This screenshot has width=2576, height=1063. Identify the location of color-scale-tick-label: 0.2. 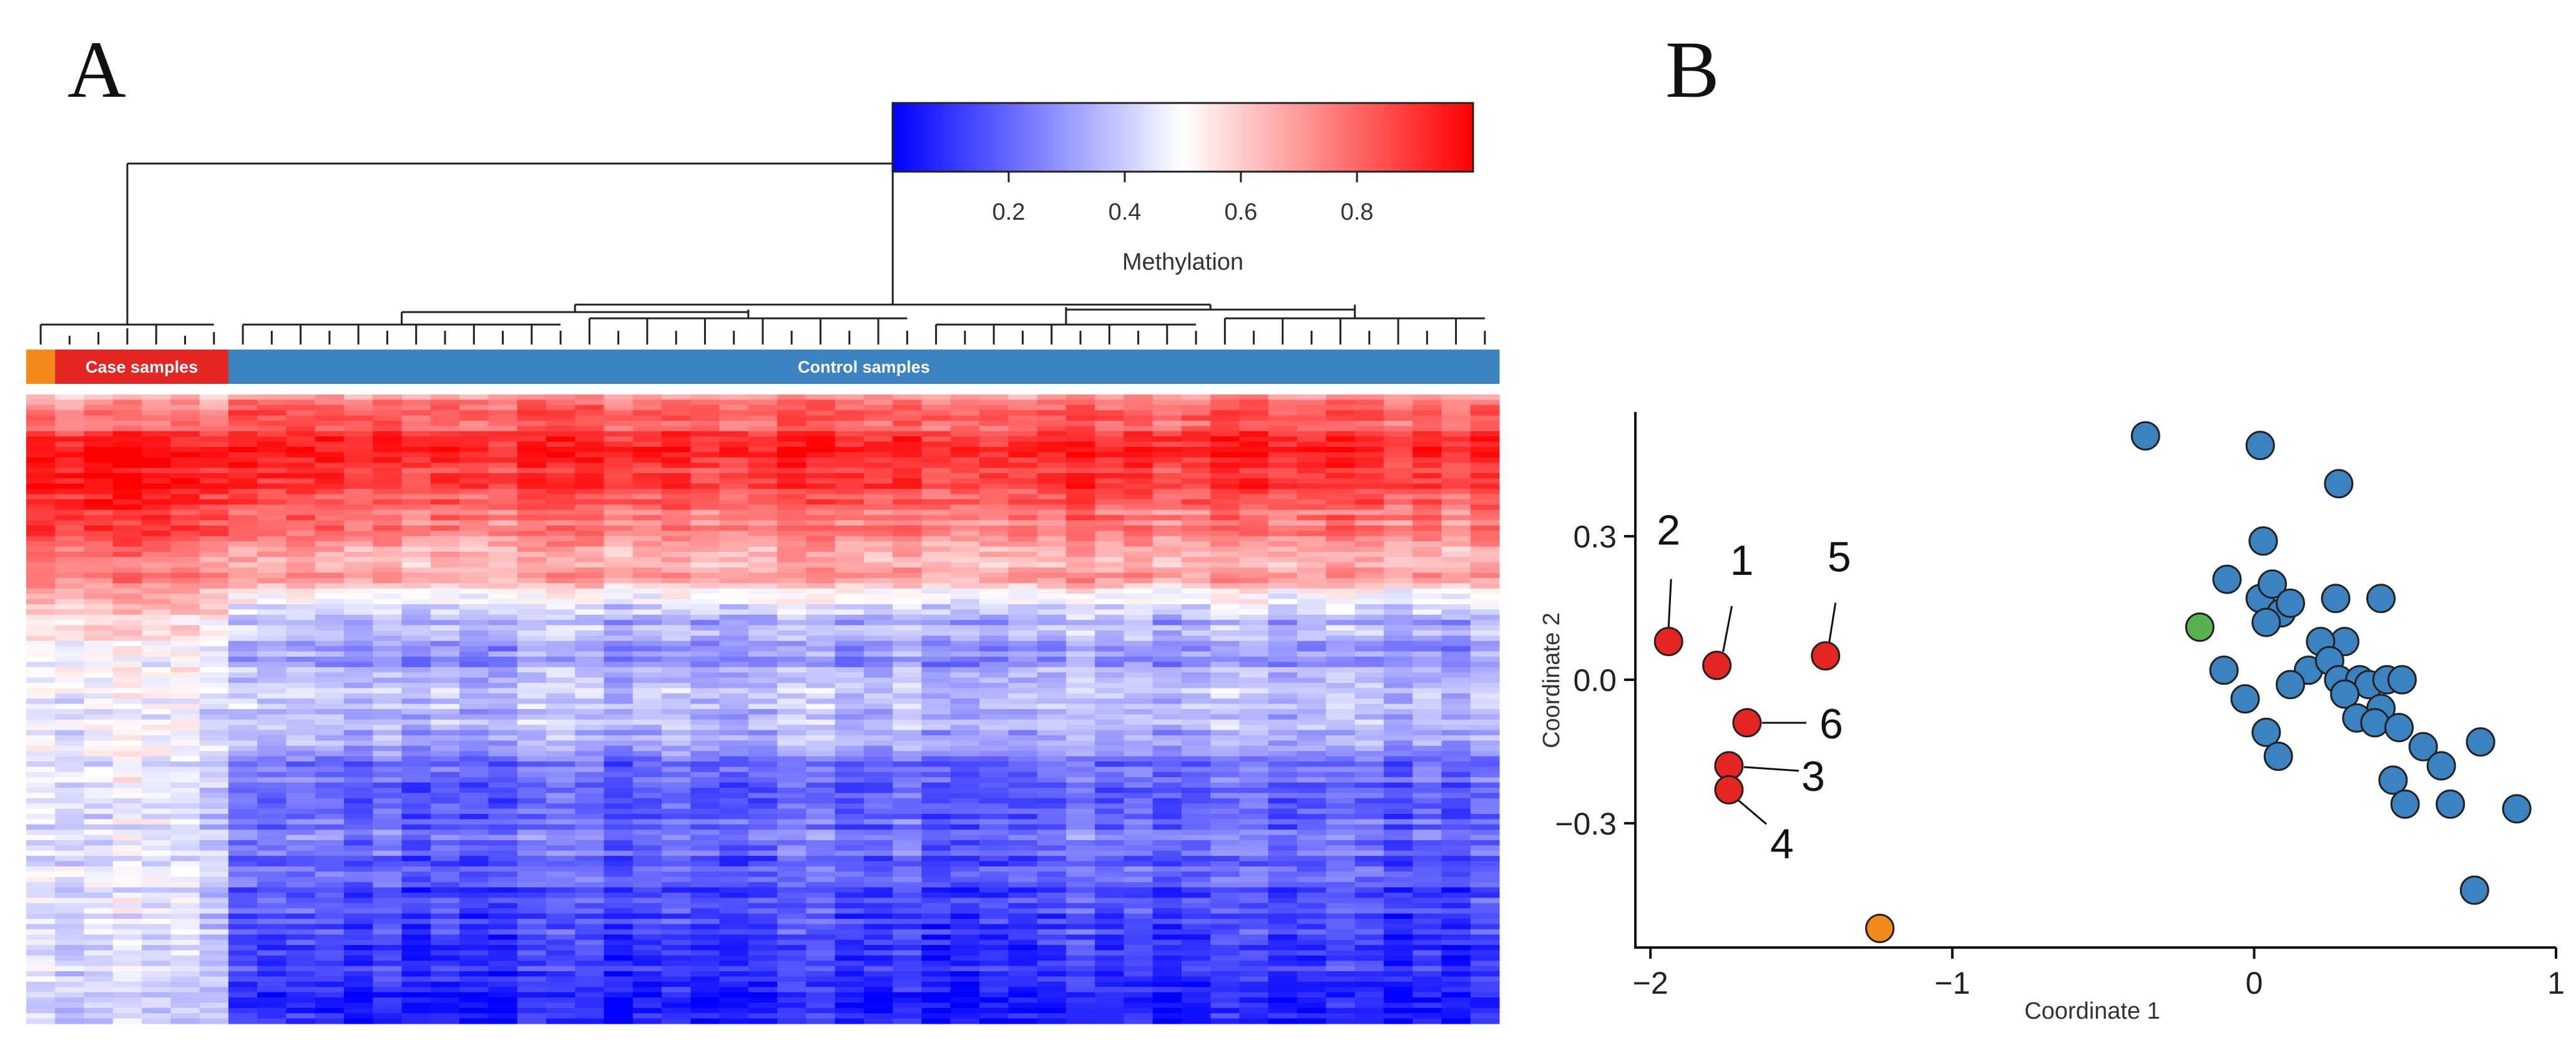
(1009, 212).